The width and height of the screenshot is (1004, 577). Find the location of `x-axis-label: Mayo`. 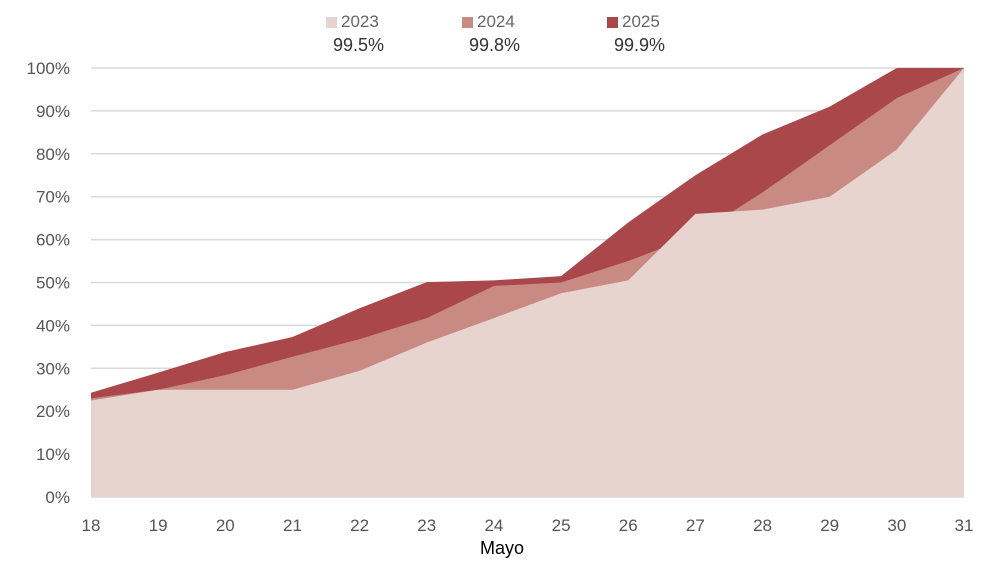

x-axis-label: Mayo is located at coordinates (502, 548).